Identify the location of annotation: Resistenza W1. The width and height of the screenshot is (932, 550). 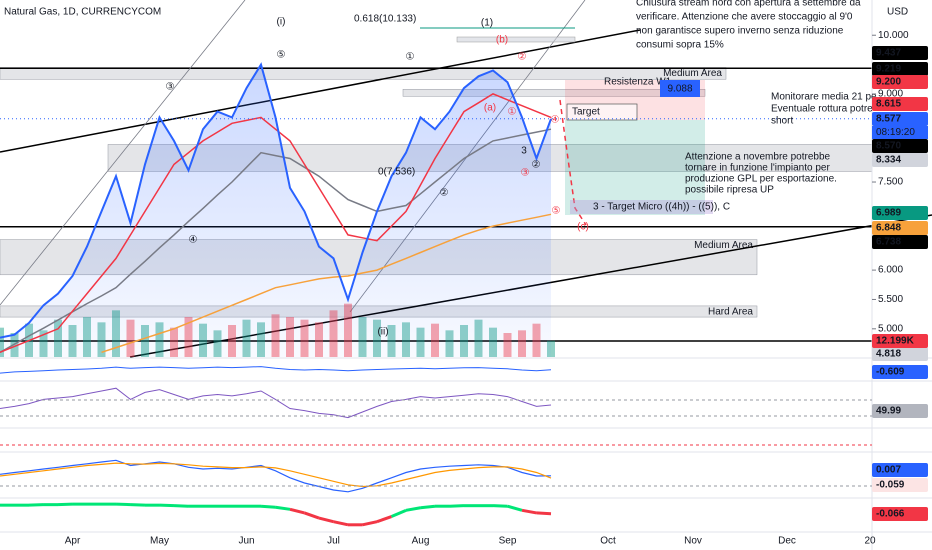
(638, 82).